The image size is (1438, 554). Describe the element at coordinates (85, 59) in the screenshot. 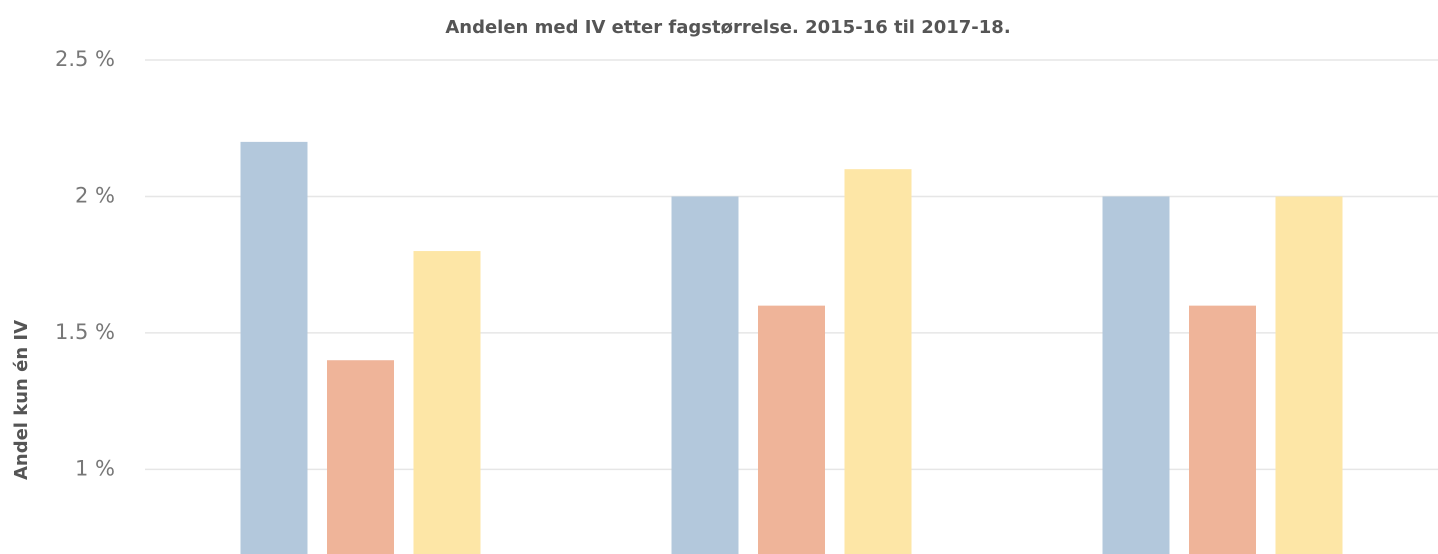

I see `y-tick-label: 2.5 %` at that location.